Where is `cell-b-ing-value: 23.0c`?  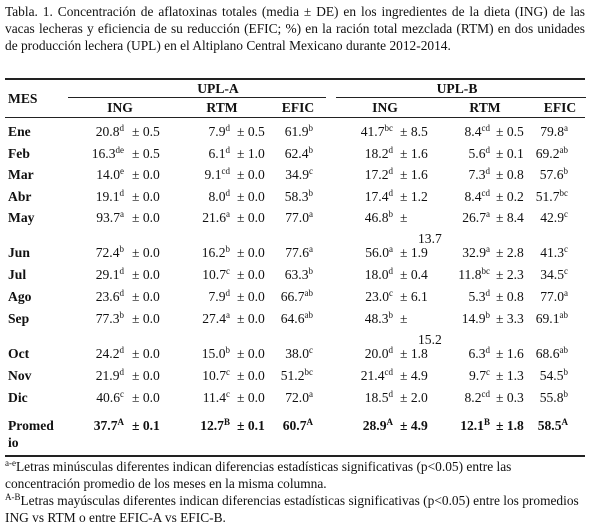
cell-b-ing-value: 23.0c is located at coordinates (363, 297).